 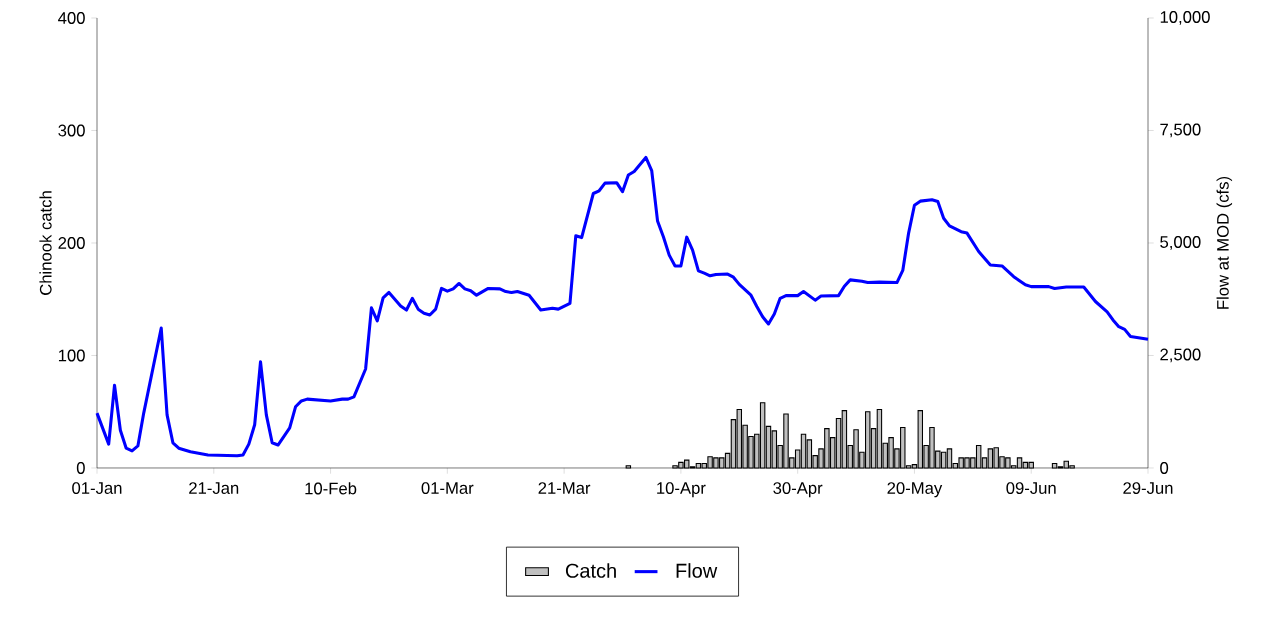 What do you see at coordinates (1180, 243) in the screenshot?
I see `y2-tick-label: 5,000` at bounding box center [1180, 243].